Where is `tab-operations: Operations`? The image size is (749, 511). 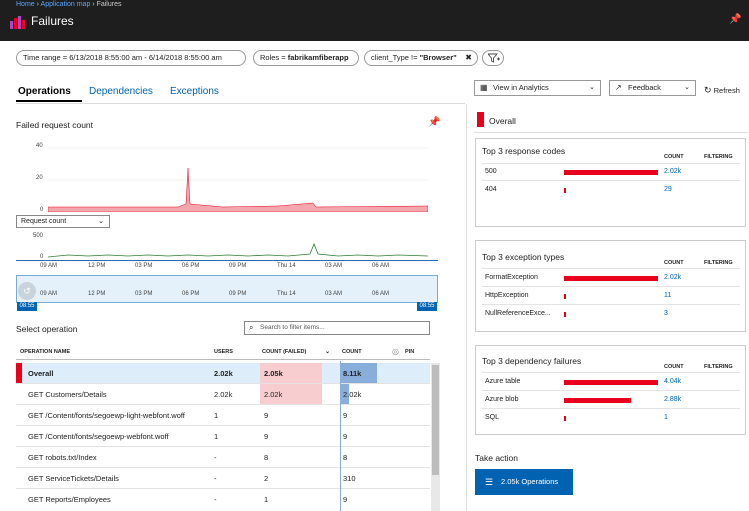
tab-operations: Operations is located at coordinates (44, 91).